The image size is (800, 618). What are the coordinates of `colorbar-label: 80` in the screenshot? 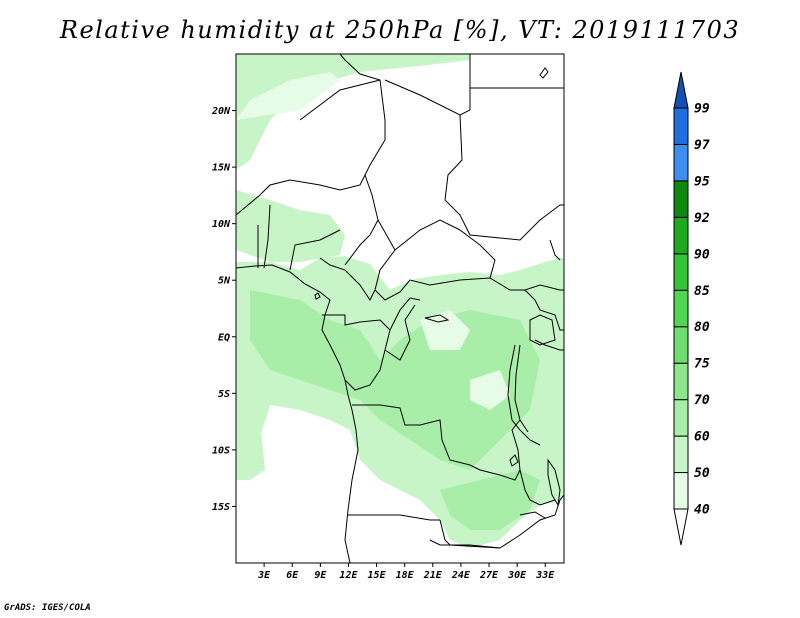 It's located at (702, 327).